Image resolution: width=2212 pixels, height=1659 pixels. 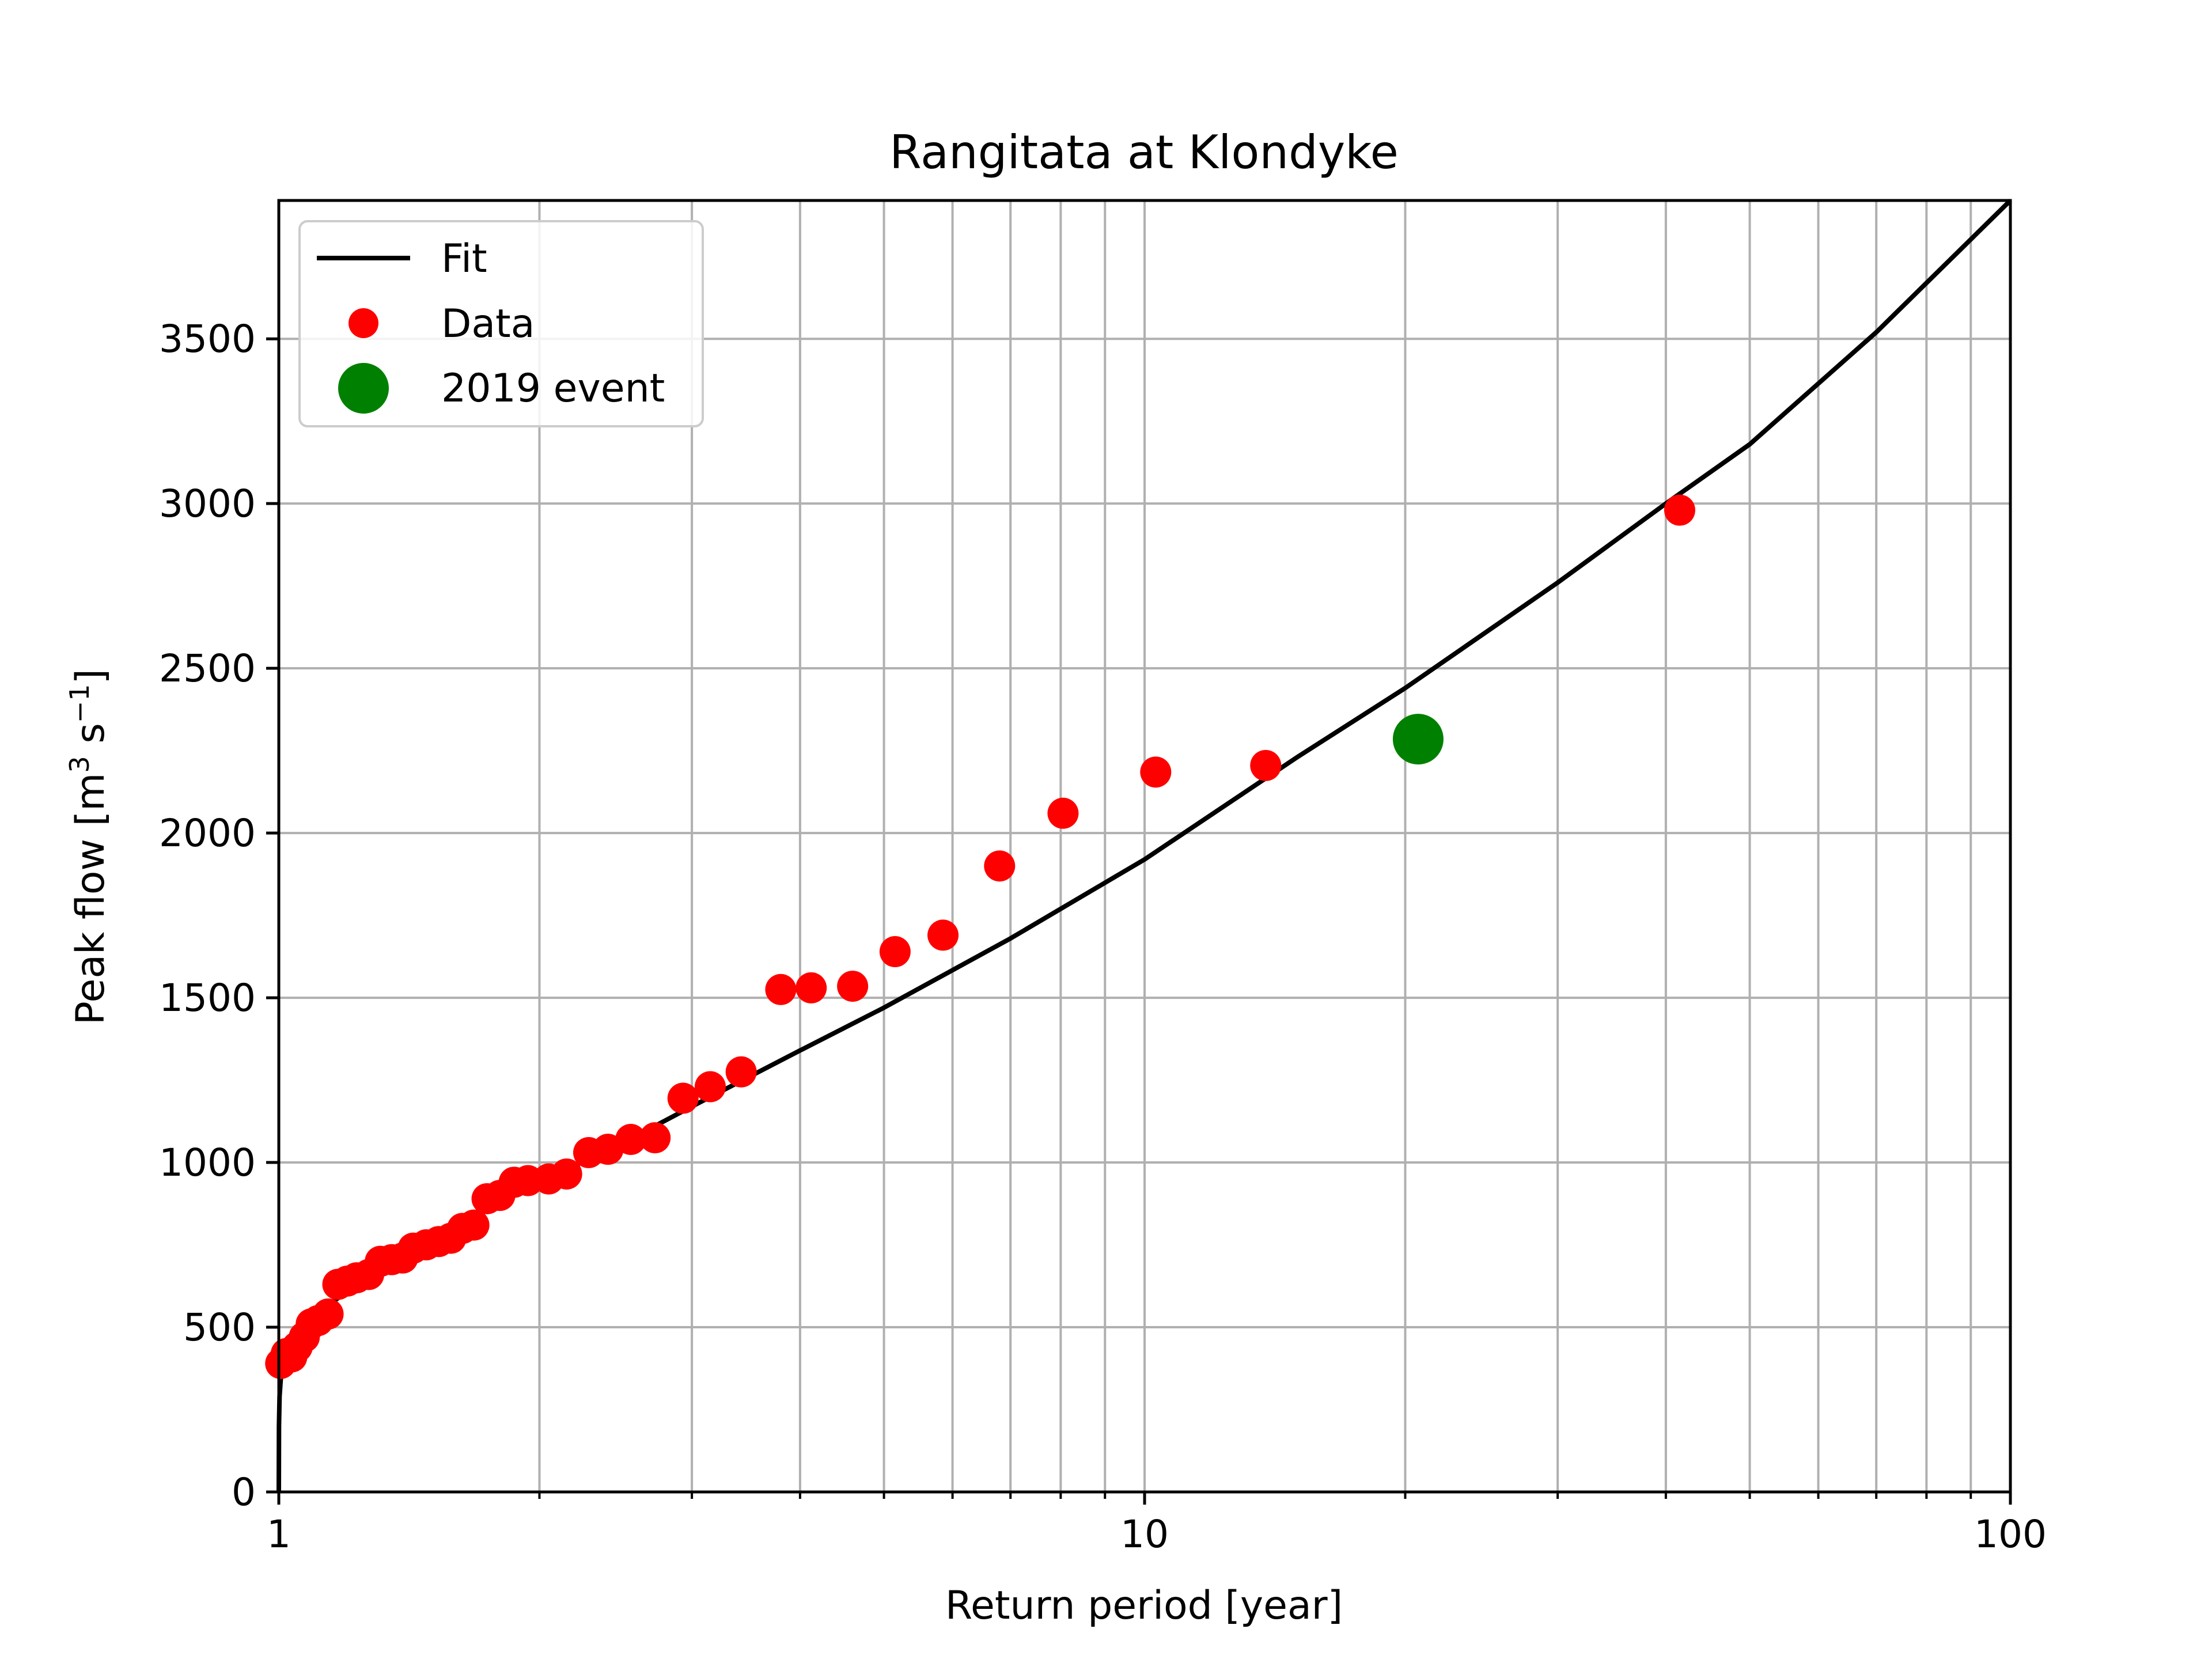 What do you see at coordinates (279, 1534) in the screenshot?
I see `x-tick-label: 1` at bounding box center [279, 1534].